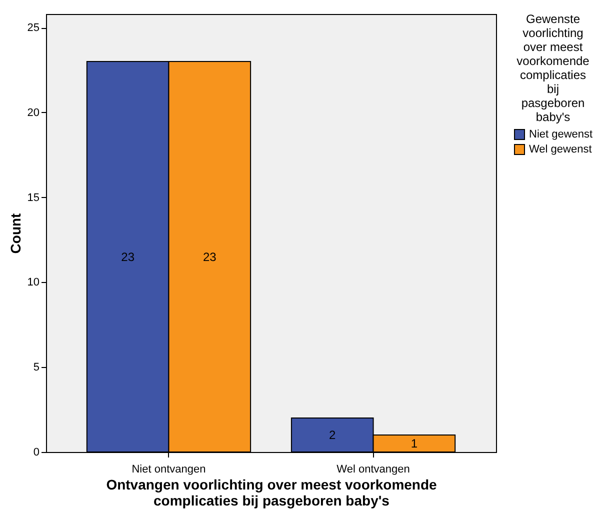 This screenshot has width=600, height=527. I want to click on y-tick-label: 10, so click(33, 282).